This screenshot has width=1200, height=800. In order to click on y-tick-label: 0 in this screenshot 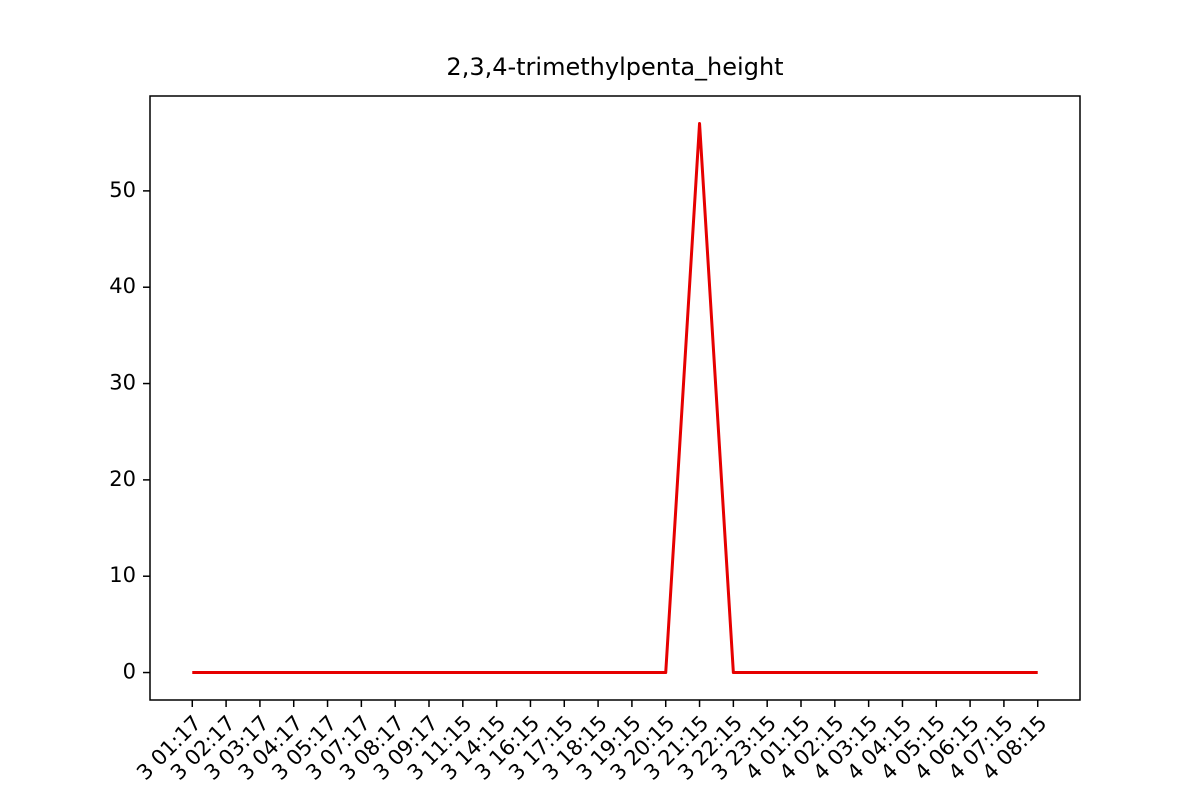, I will do `click(129, 672)`.